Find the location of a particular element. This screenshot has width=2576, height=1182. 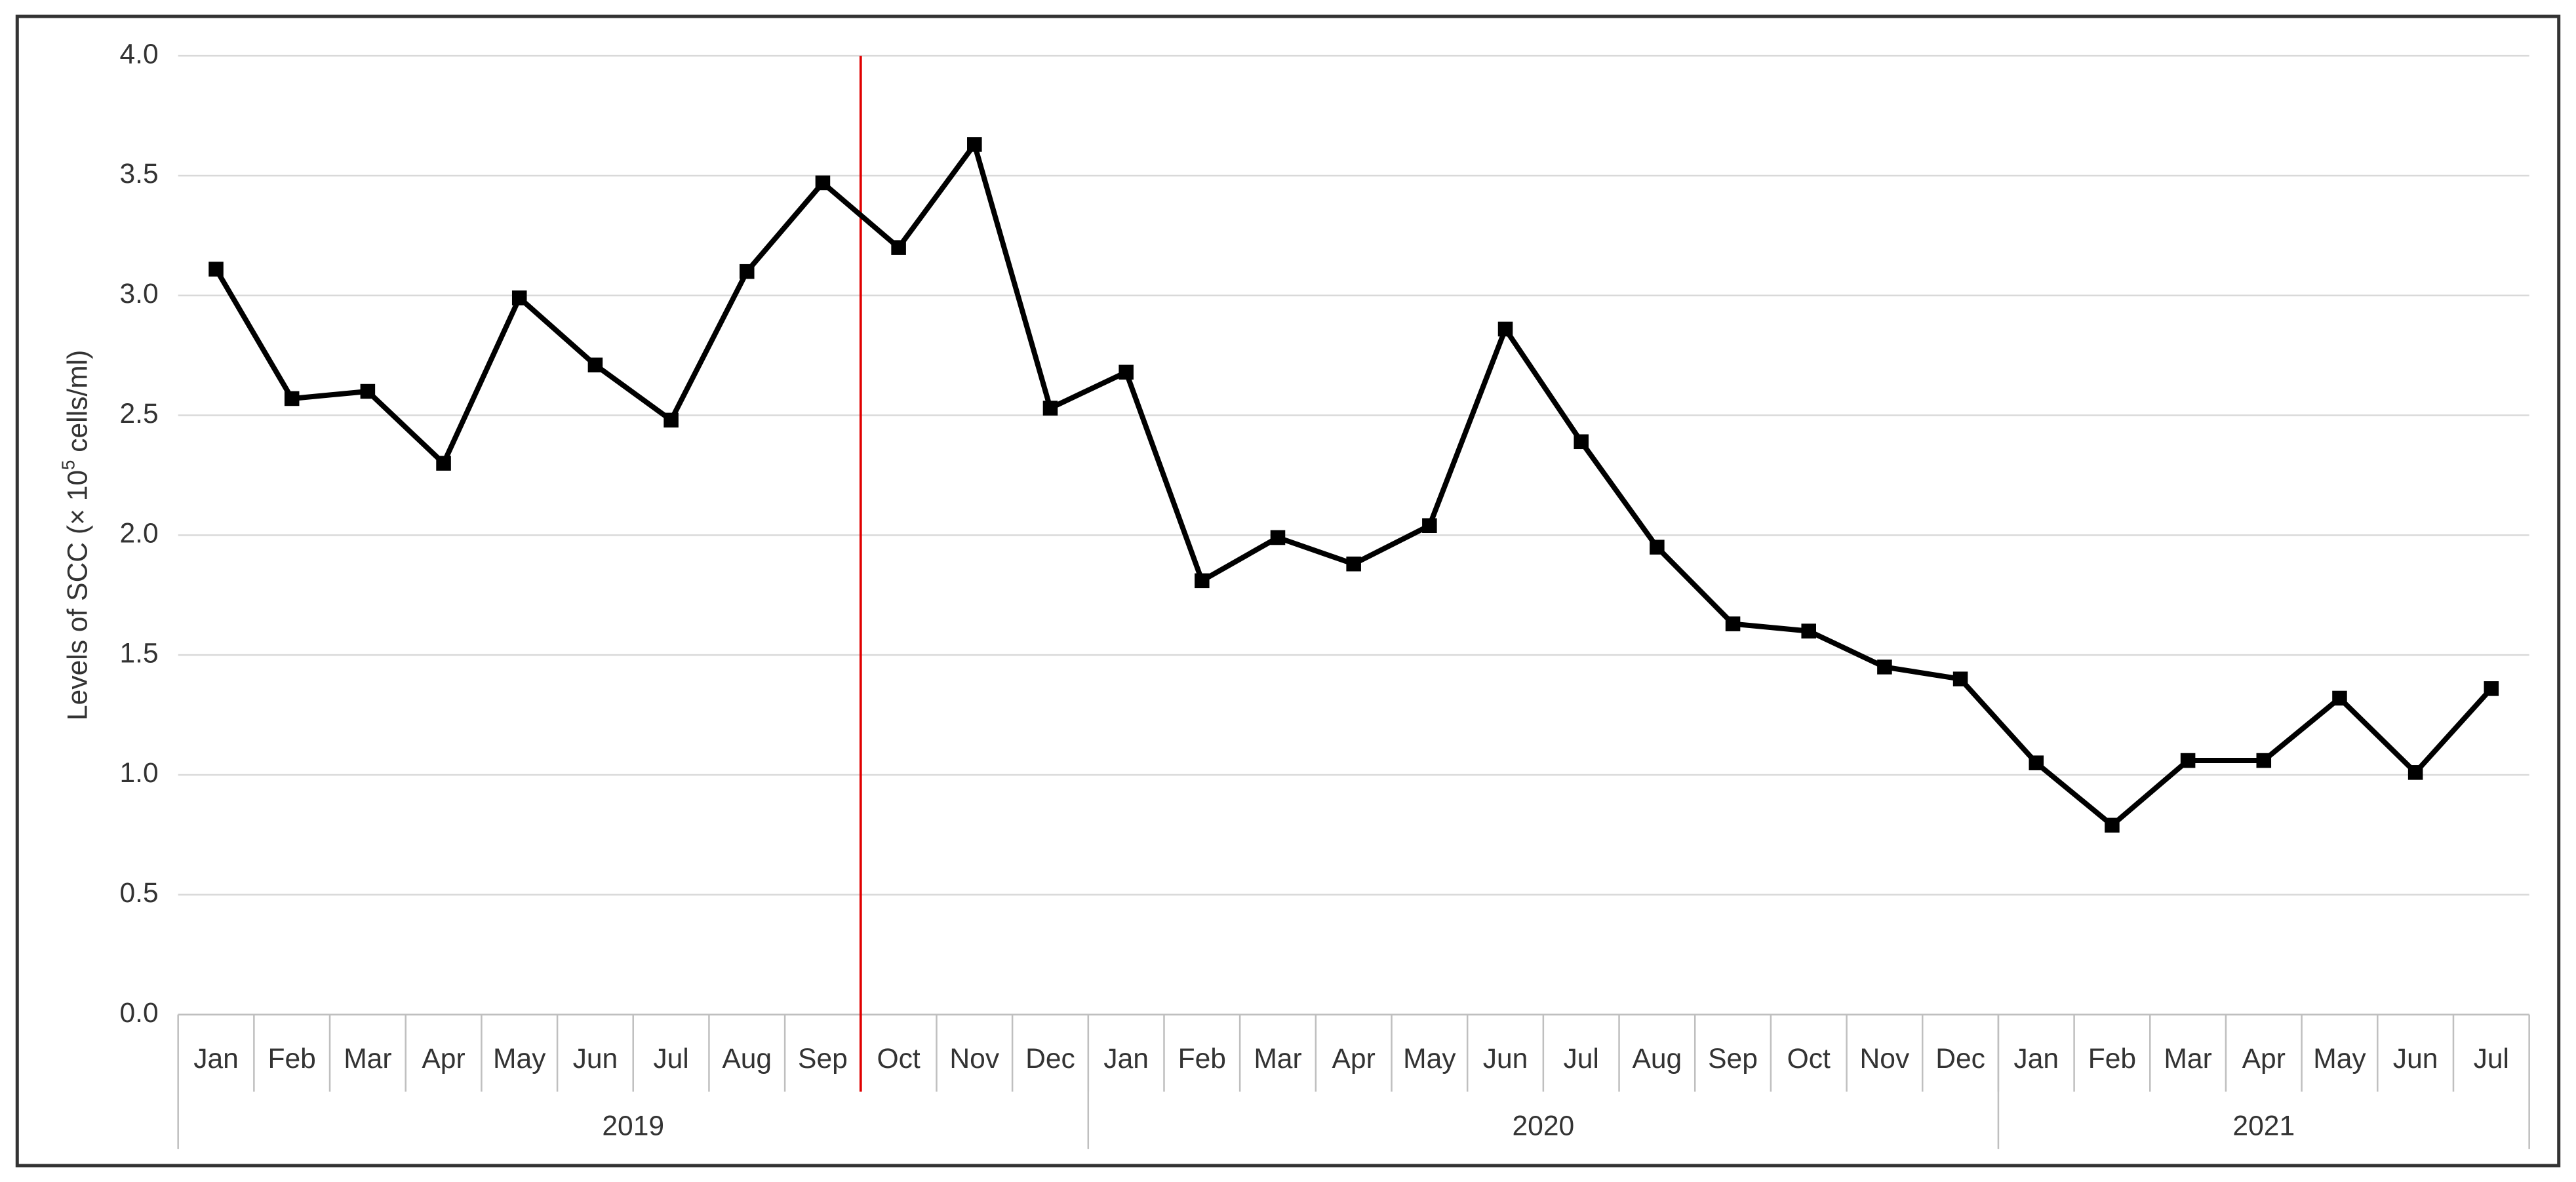

group-label: 2019 is located at coordinates (633, 1126).